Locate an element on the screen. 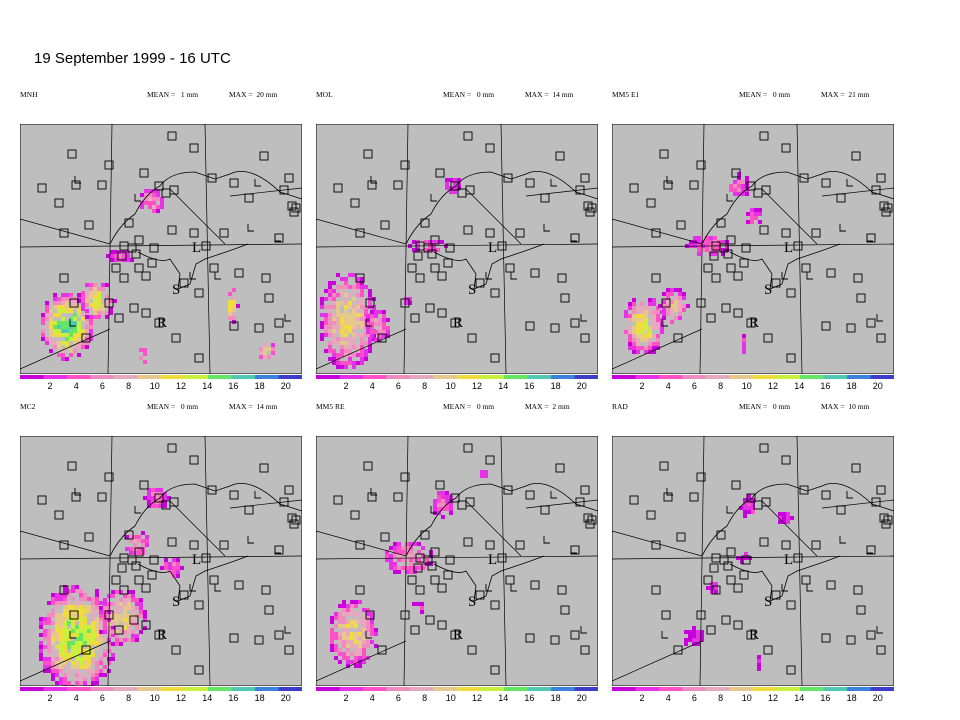 This screenshot has width=960, height=720. precipitation-map: R L S is located at coordinates (457, 561).